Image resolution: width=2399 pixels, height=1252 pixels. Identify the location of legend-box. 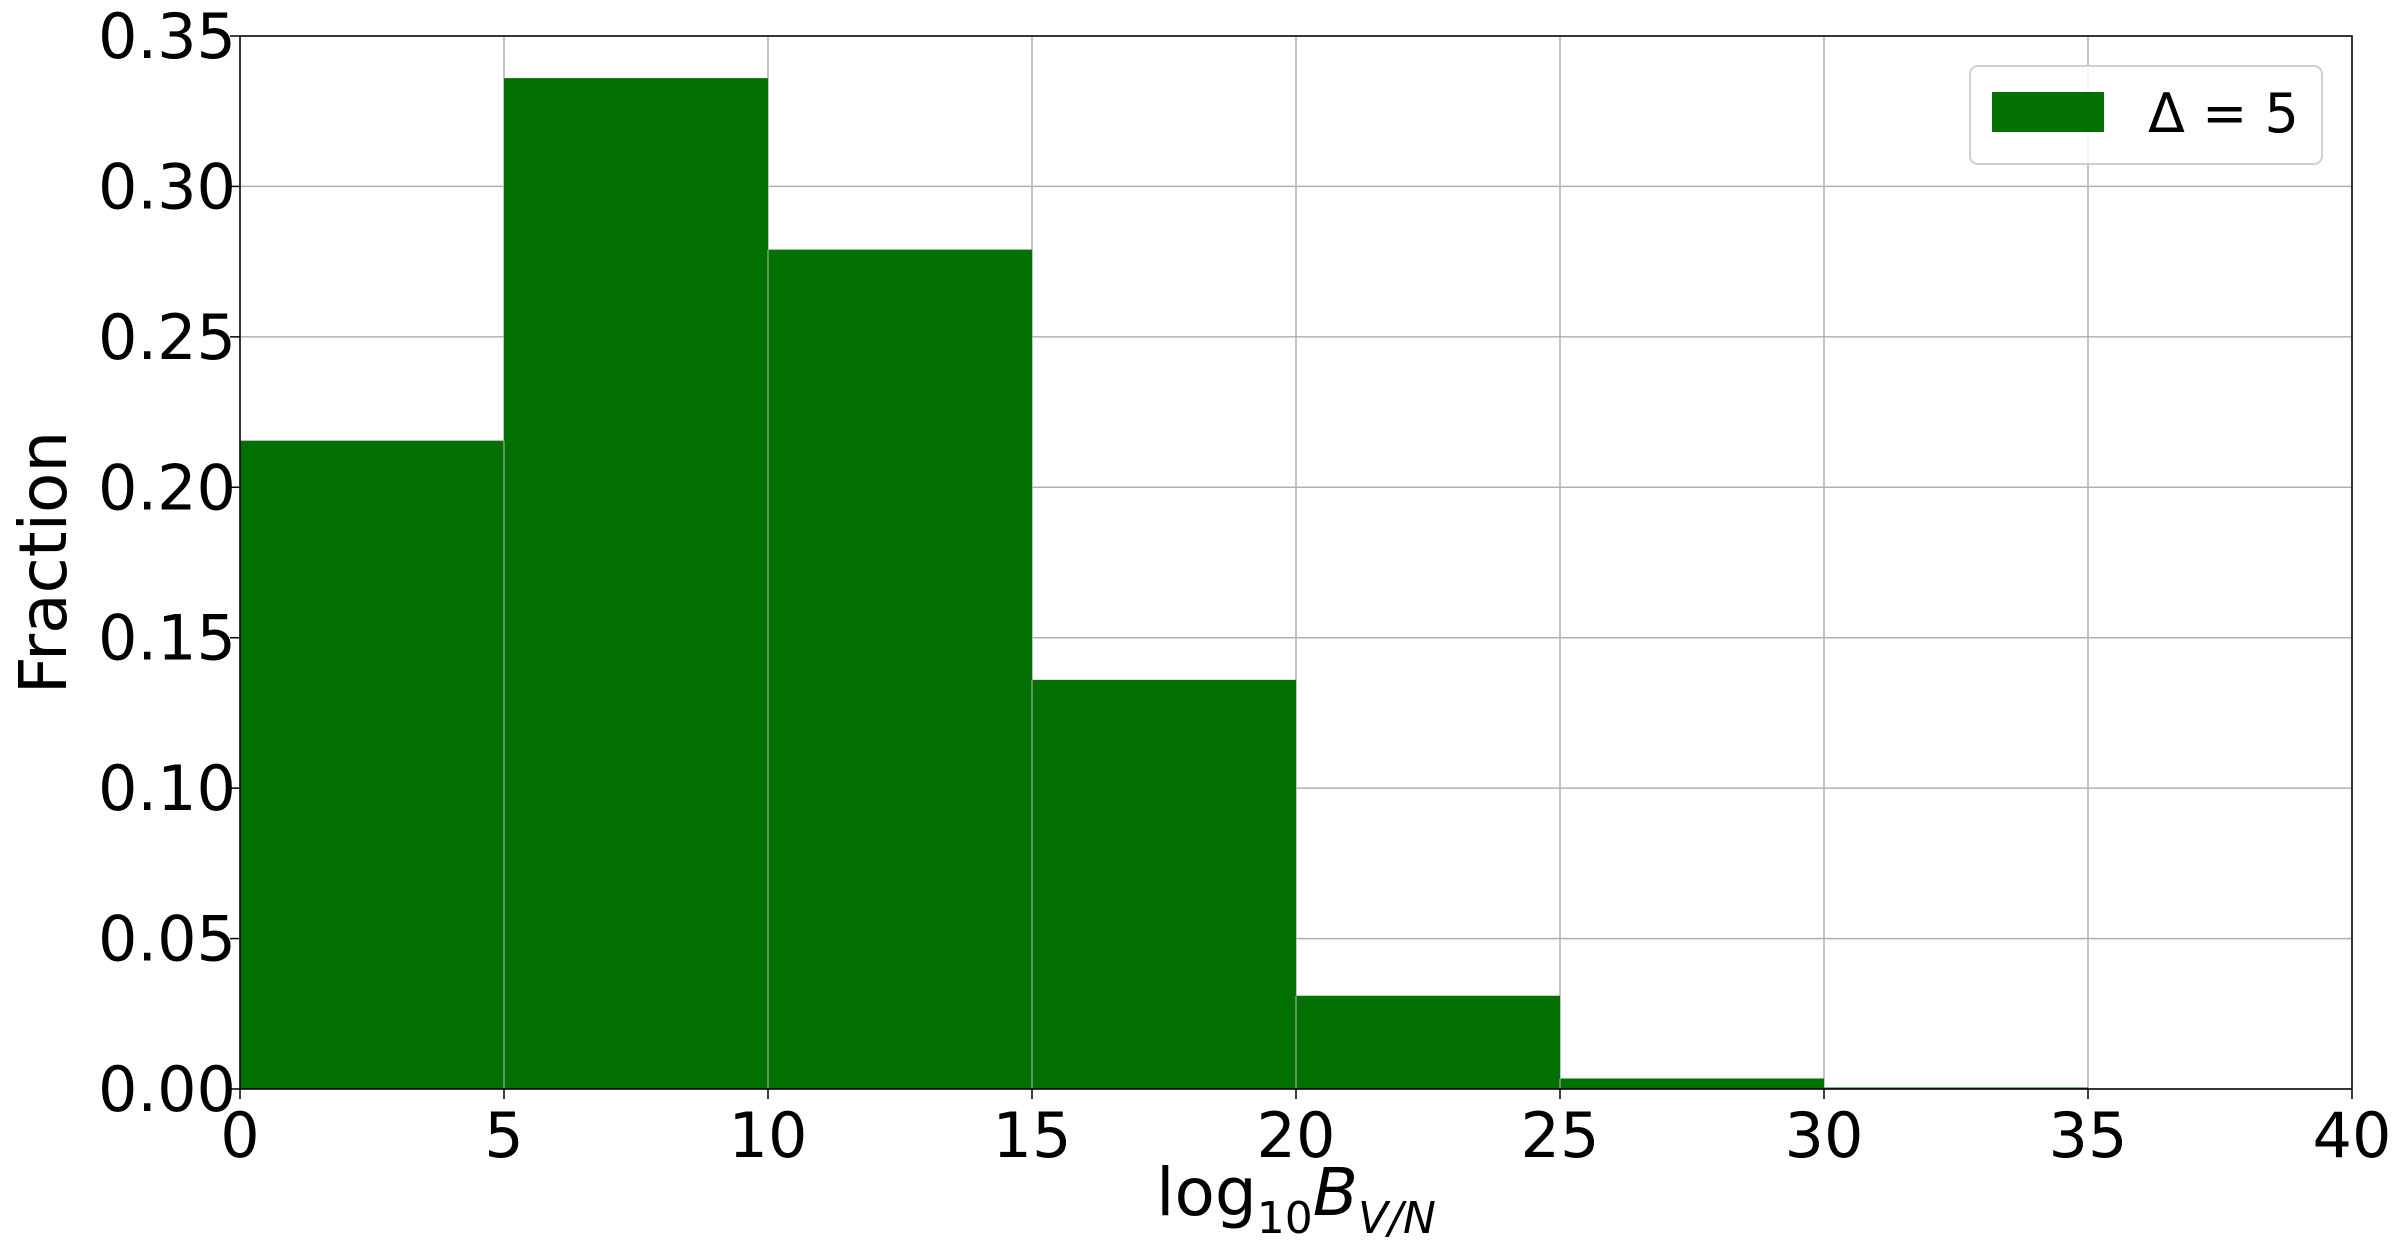
(2146, 115).